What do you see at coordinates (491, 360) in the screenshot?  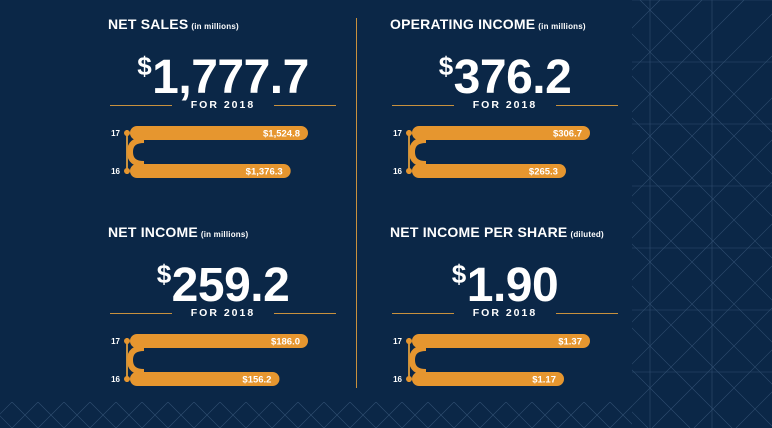 I see `net-income-per-share-bar-chart: 17 $1.37 16 $1.17` at bounding box center [491, 360].